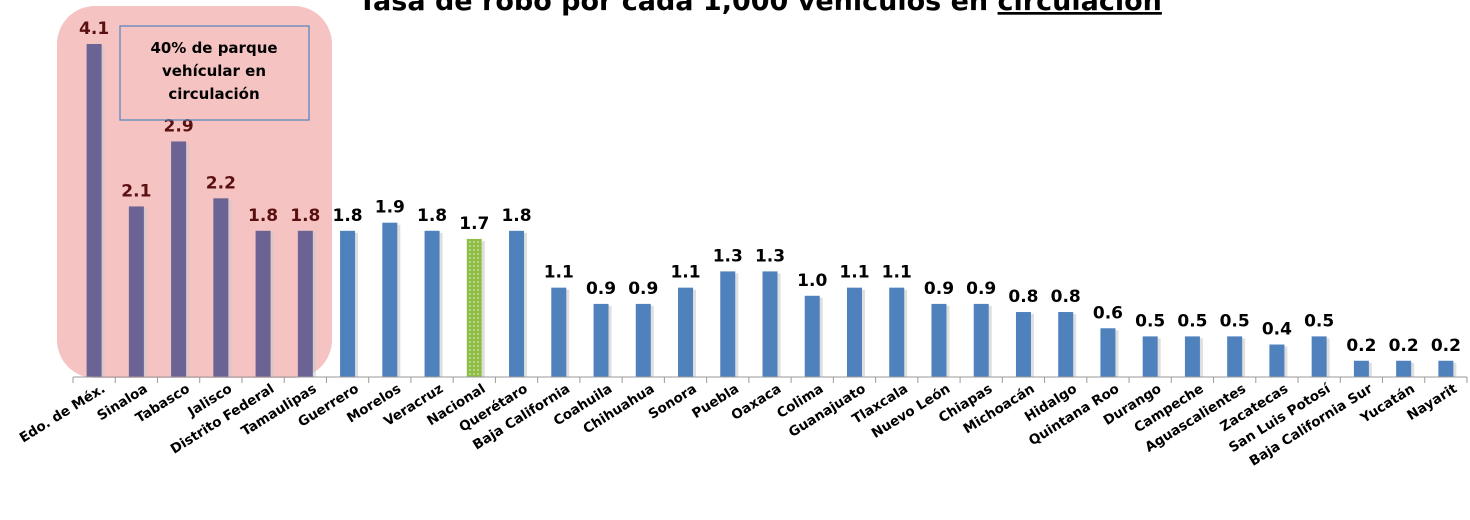 Image resolution: width=1470 pixels, height=520 pixels. I want to click on value-label: 2.9, so click(179, 126).